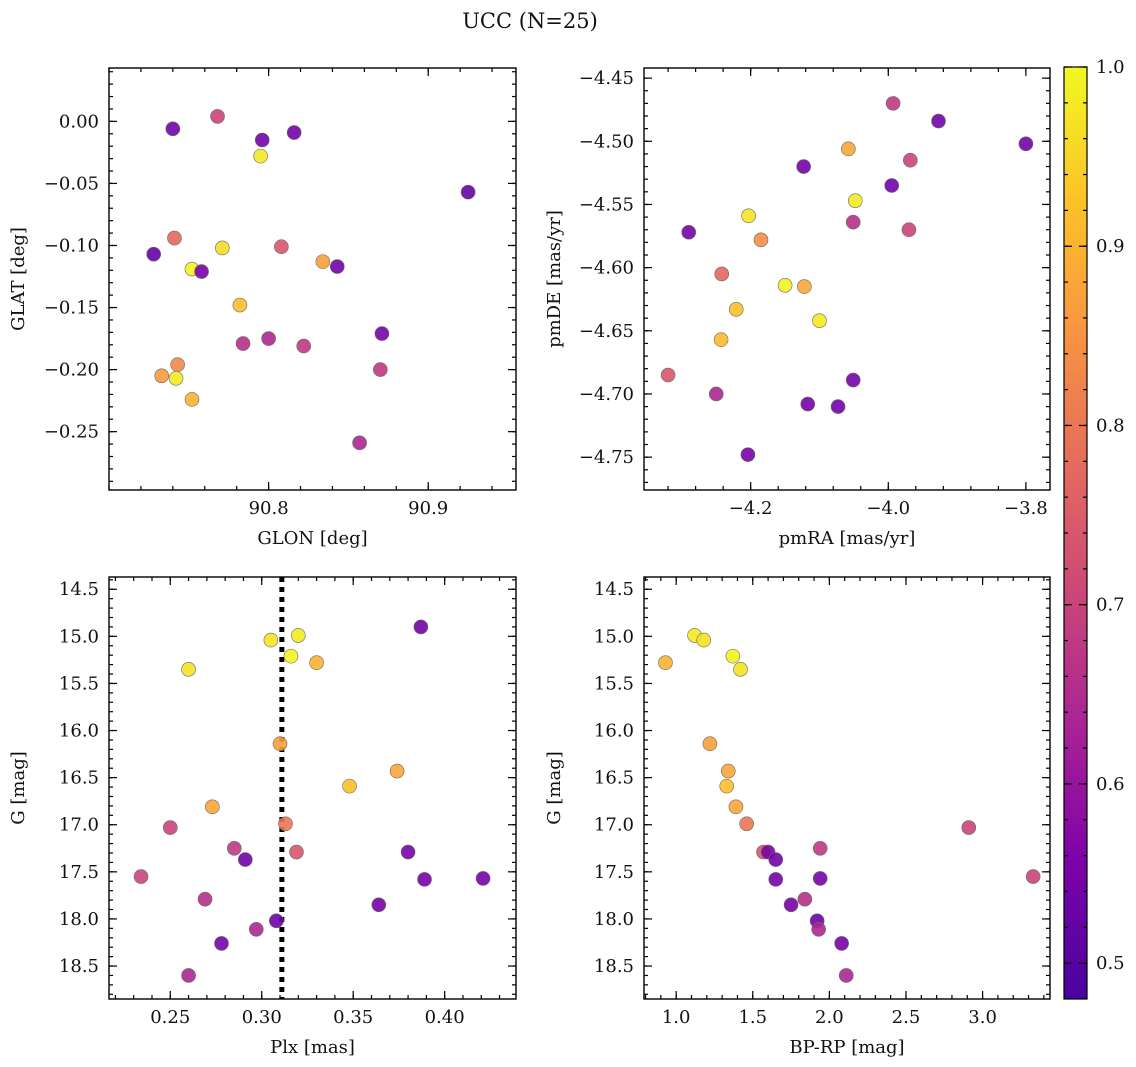 The image size is (1136, 1067). Describe the element at coordinates (269, 508) in the screenshot. I see `x-tick-label: 90.8` at that location.